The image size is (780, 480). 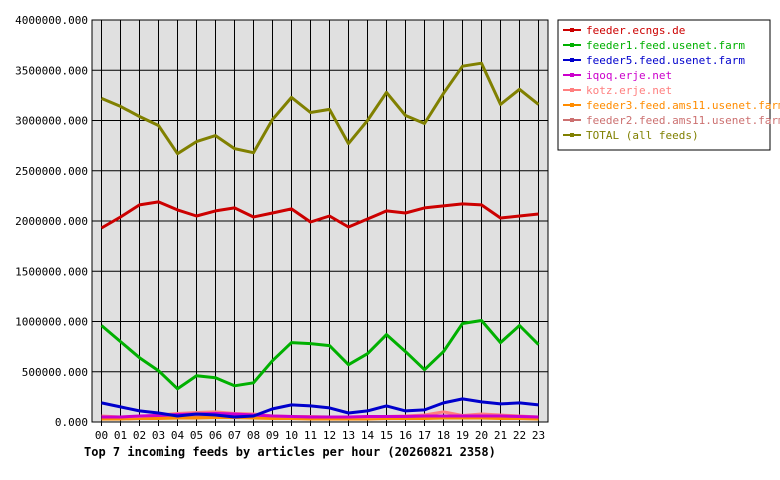 What do you see at coordinates (635, 30) in the screenshot?
I see `legend-label: feeder.ecngs.de` at bounding box center [635, 30].